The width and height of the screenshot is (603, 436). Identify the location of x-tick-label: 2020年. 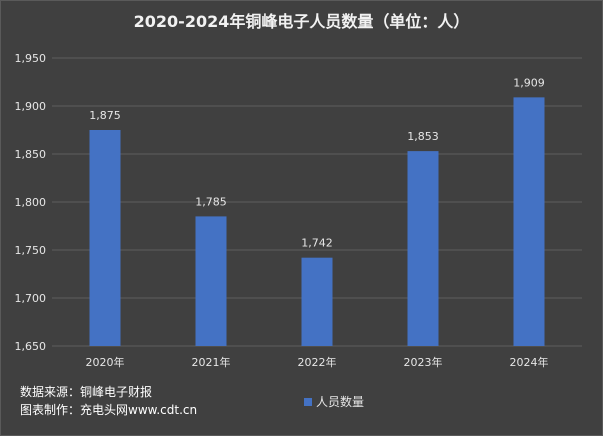
(105, 362).